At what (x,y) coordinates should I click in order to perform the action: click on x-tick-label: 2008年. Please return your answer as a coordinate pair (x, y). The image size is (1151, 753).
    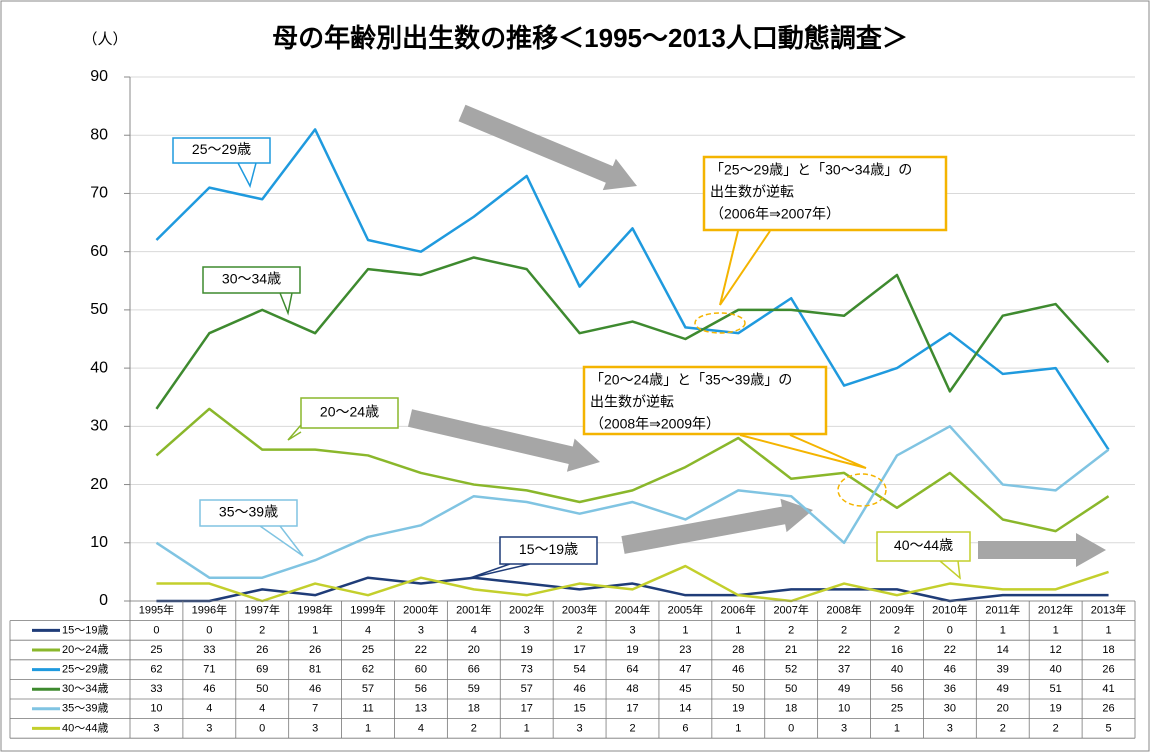
    Looking at the image, I should click on (843, 610).